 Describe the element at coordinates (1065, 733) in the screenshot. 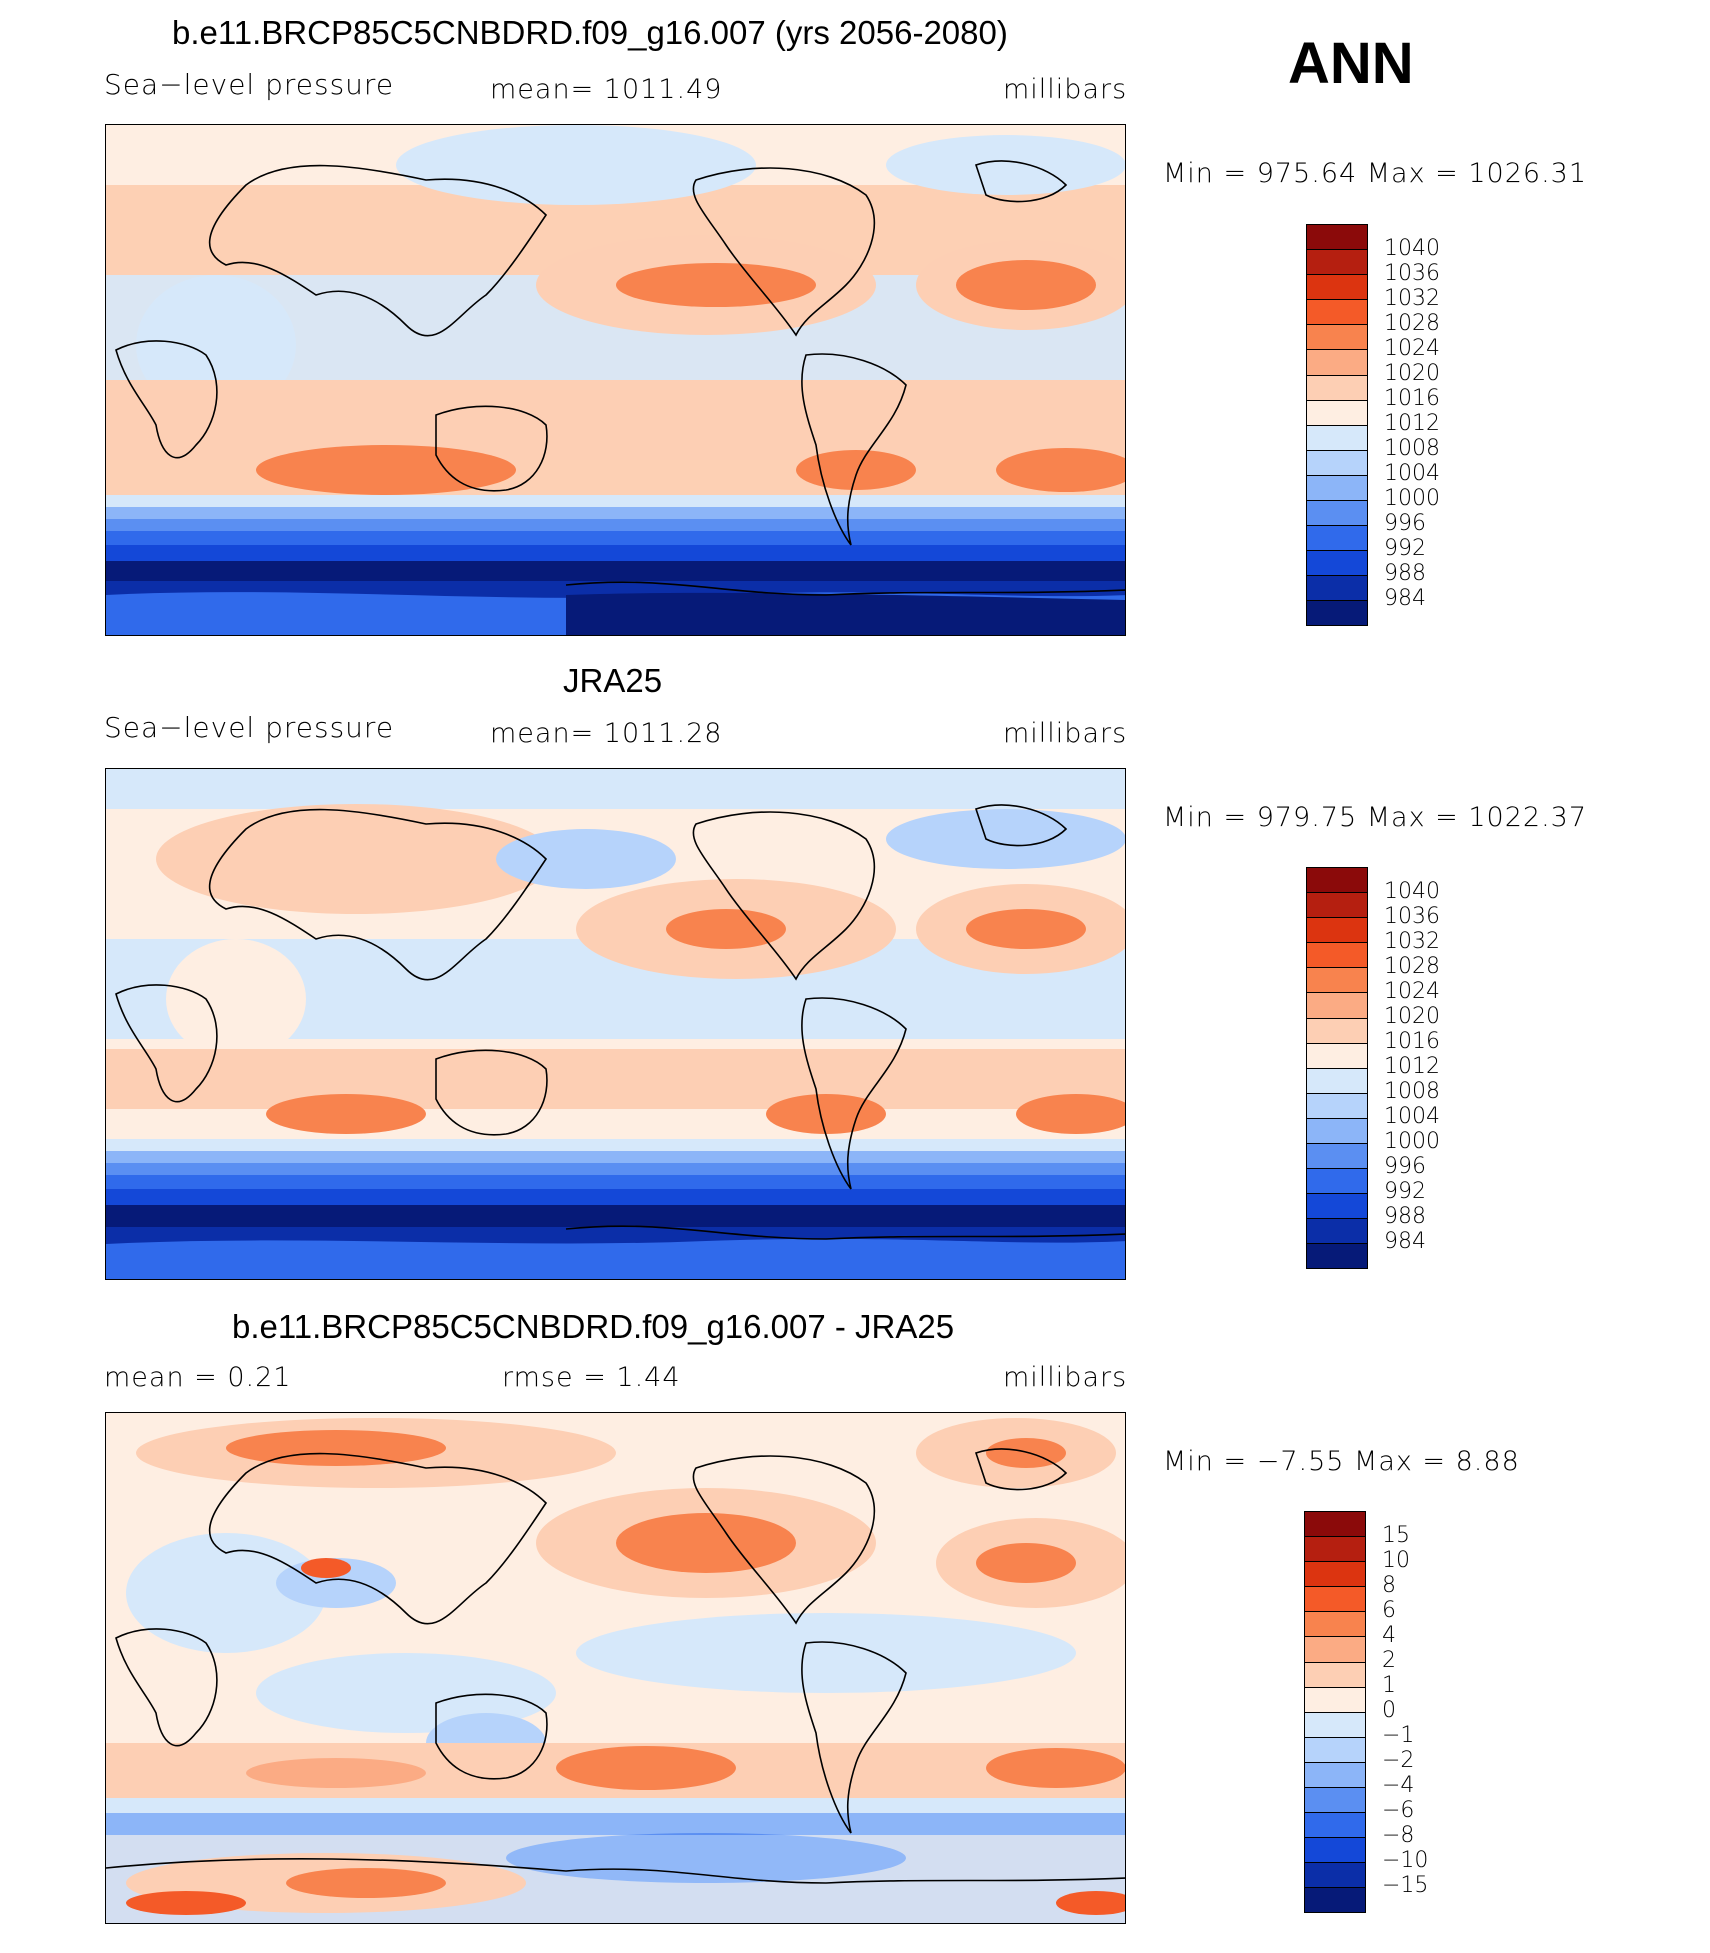

I see `panel-2-units-label: millibars` at that location.